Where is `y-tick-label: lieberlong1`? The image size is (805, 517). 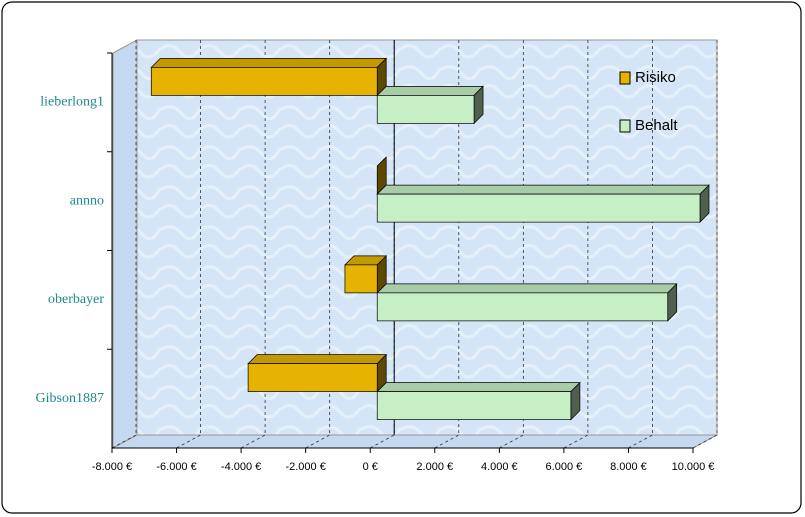
y-tick-label: lieberlong1 is located at coordinates (72, 102).